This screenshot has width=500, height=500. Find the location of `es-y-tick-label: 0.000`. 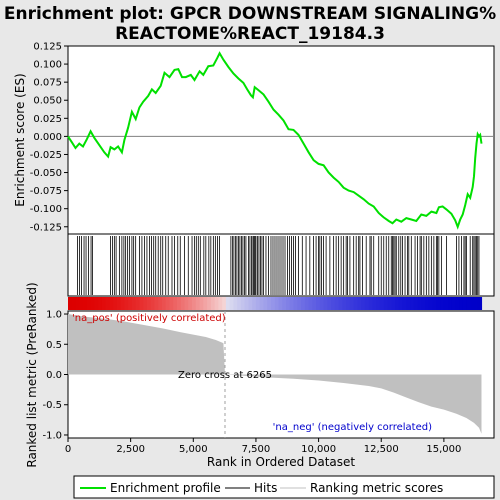

es-y-tick-label: 0.000 is located at coordinates (47, 137).